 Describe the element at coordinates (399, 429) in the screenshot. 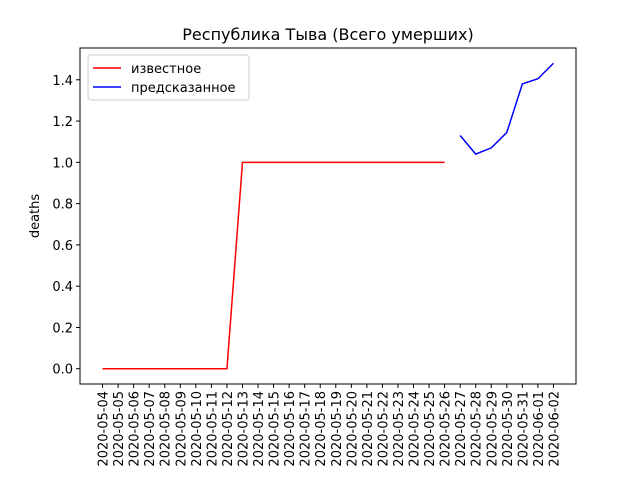

I see `x-tick-label: 2020-05-23` at that location.